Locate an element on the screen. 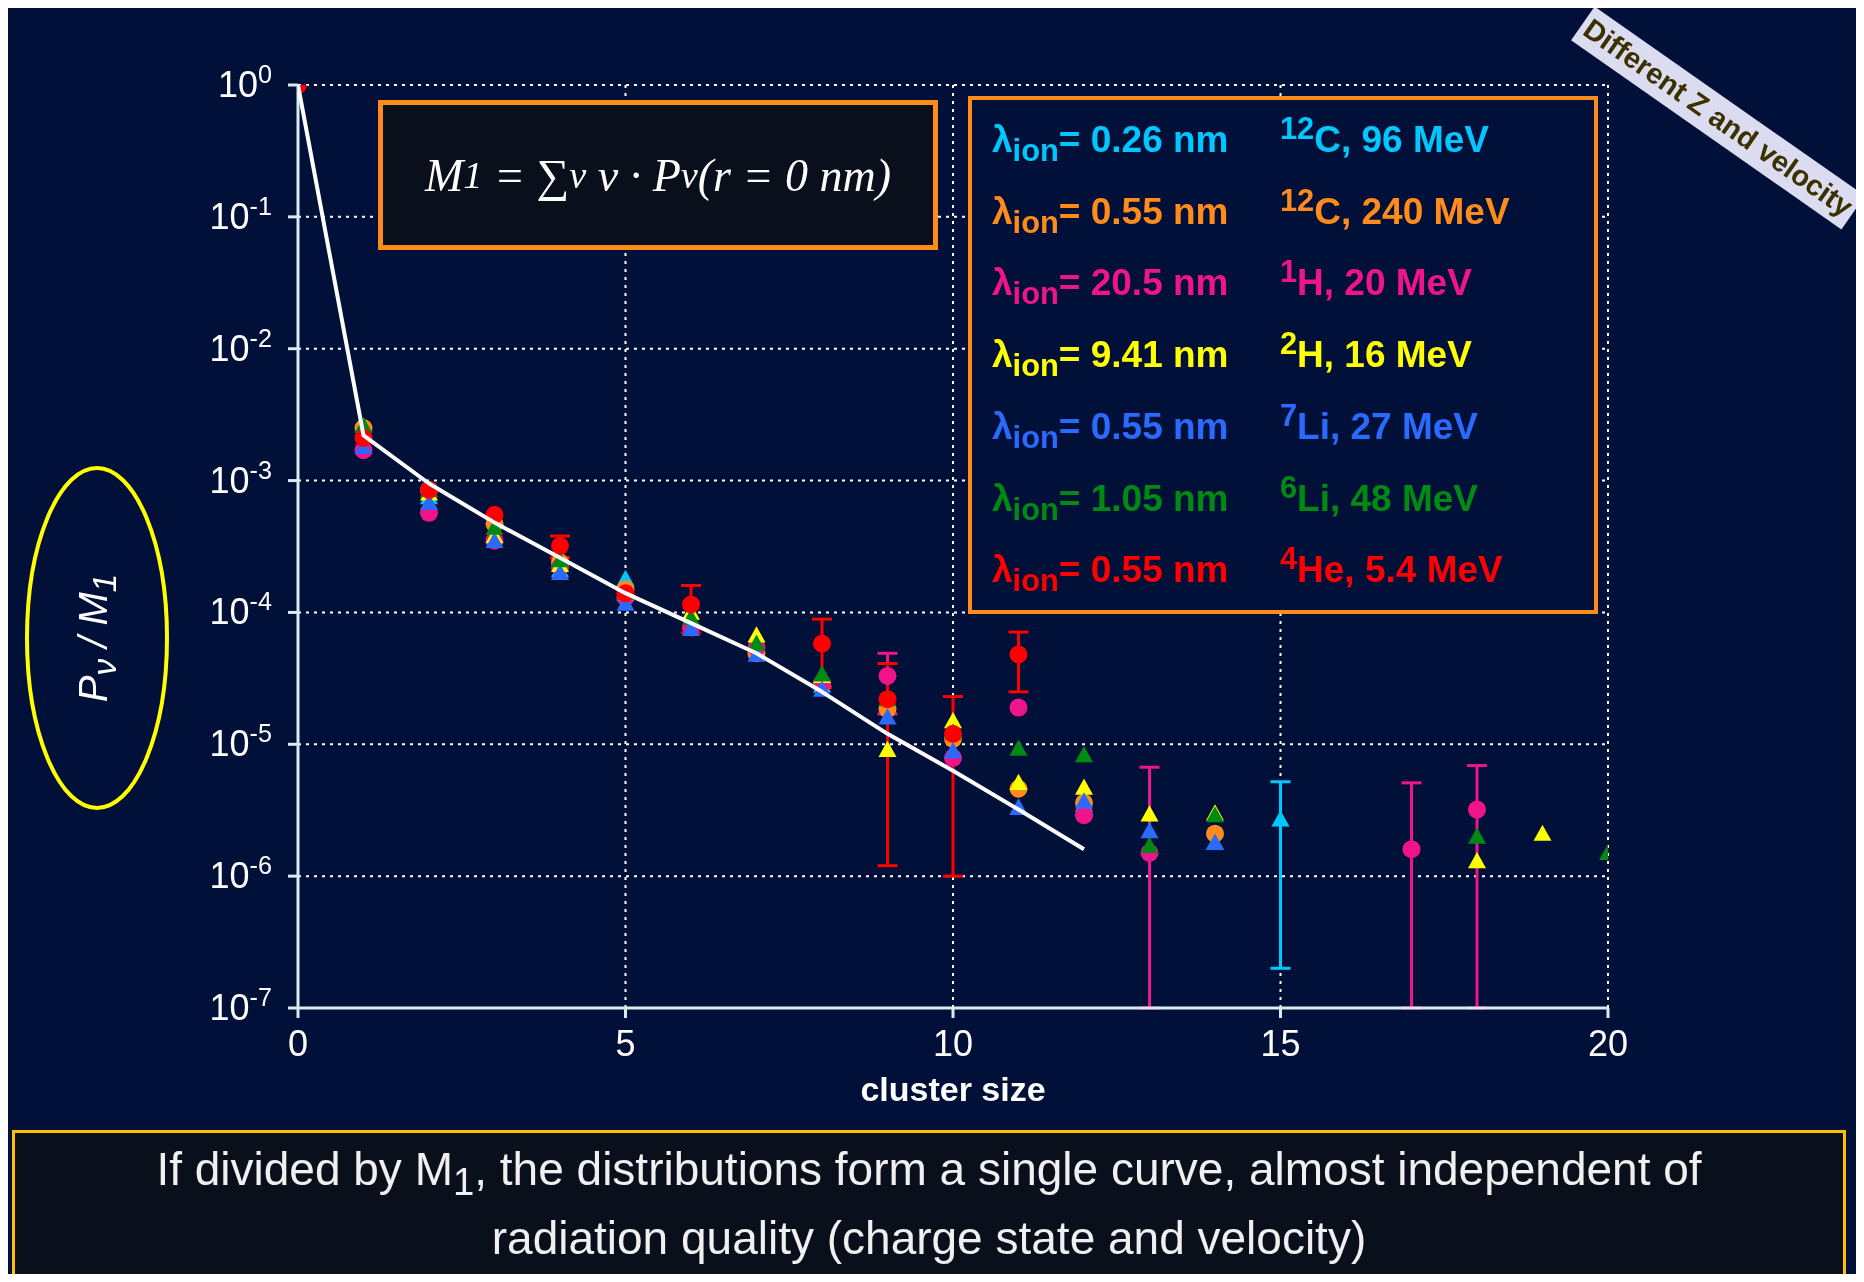 This screenshot has width=1864, height=1282. y-tick-label: 10$^{-3}$ is located at coordinates (240, 478).